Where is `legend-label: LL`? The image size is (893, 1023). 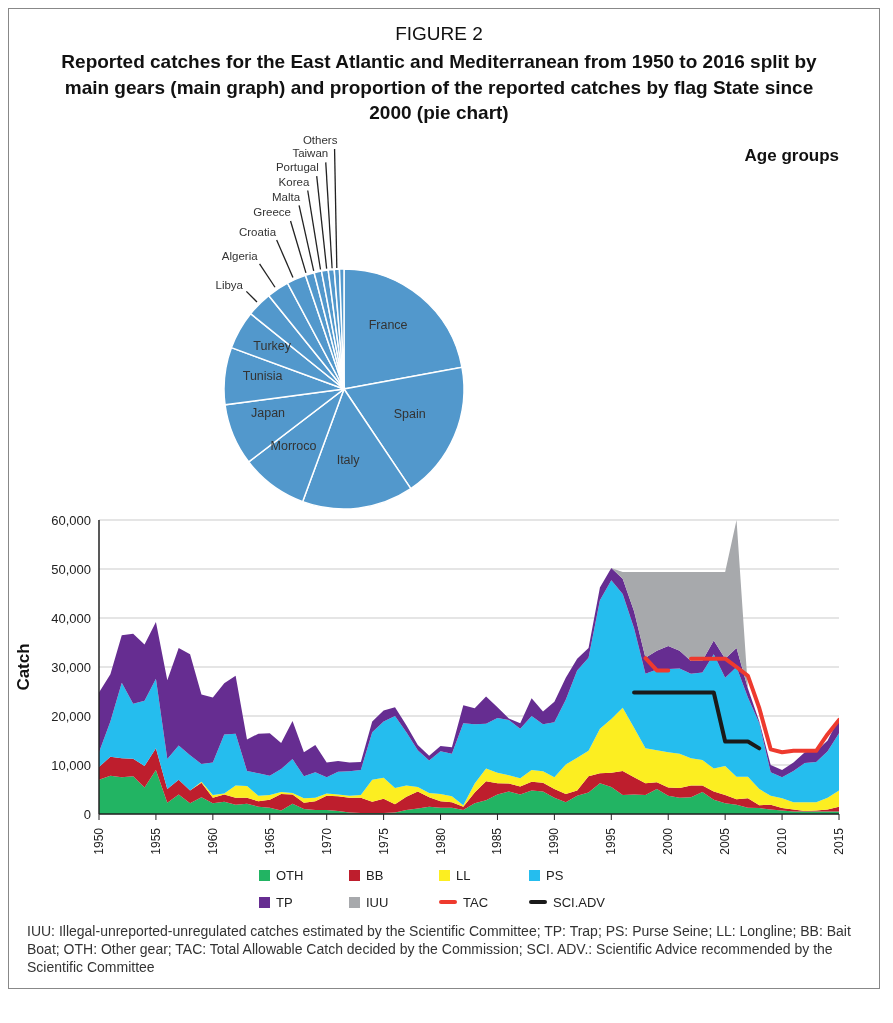
legend-label: LL is located at coordinates (463, 875).